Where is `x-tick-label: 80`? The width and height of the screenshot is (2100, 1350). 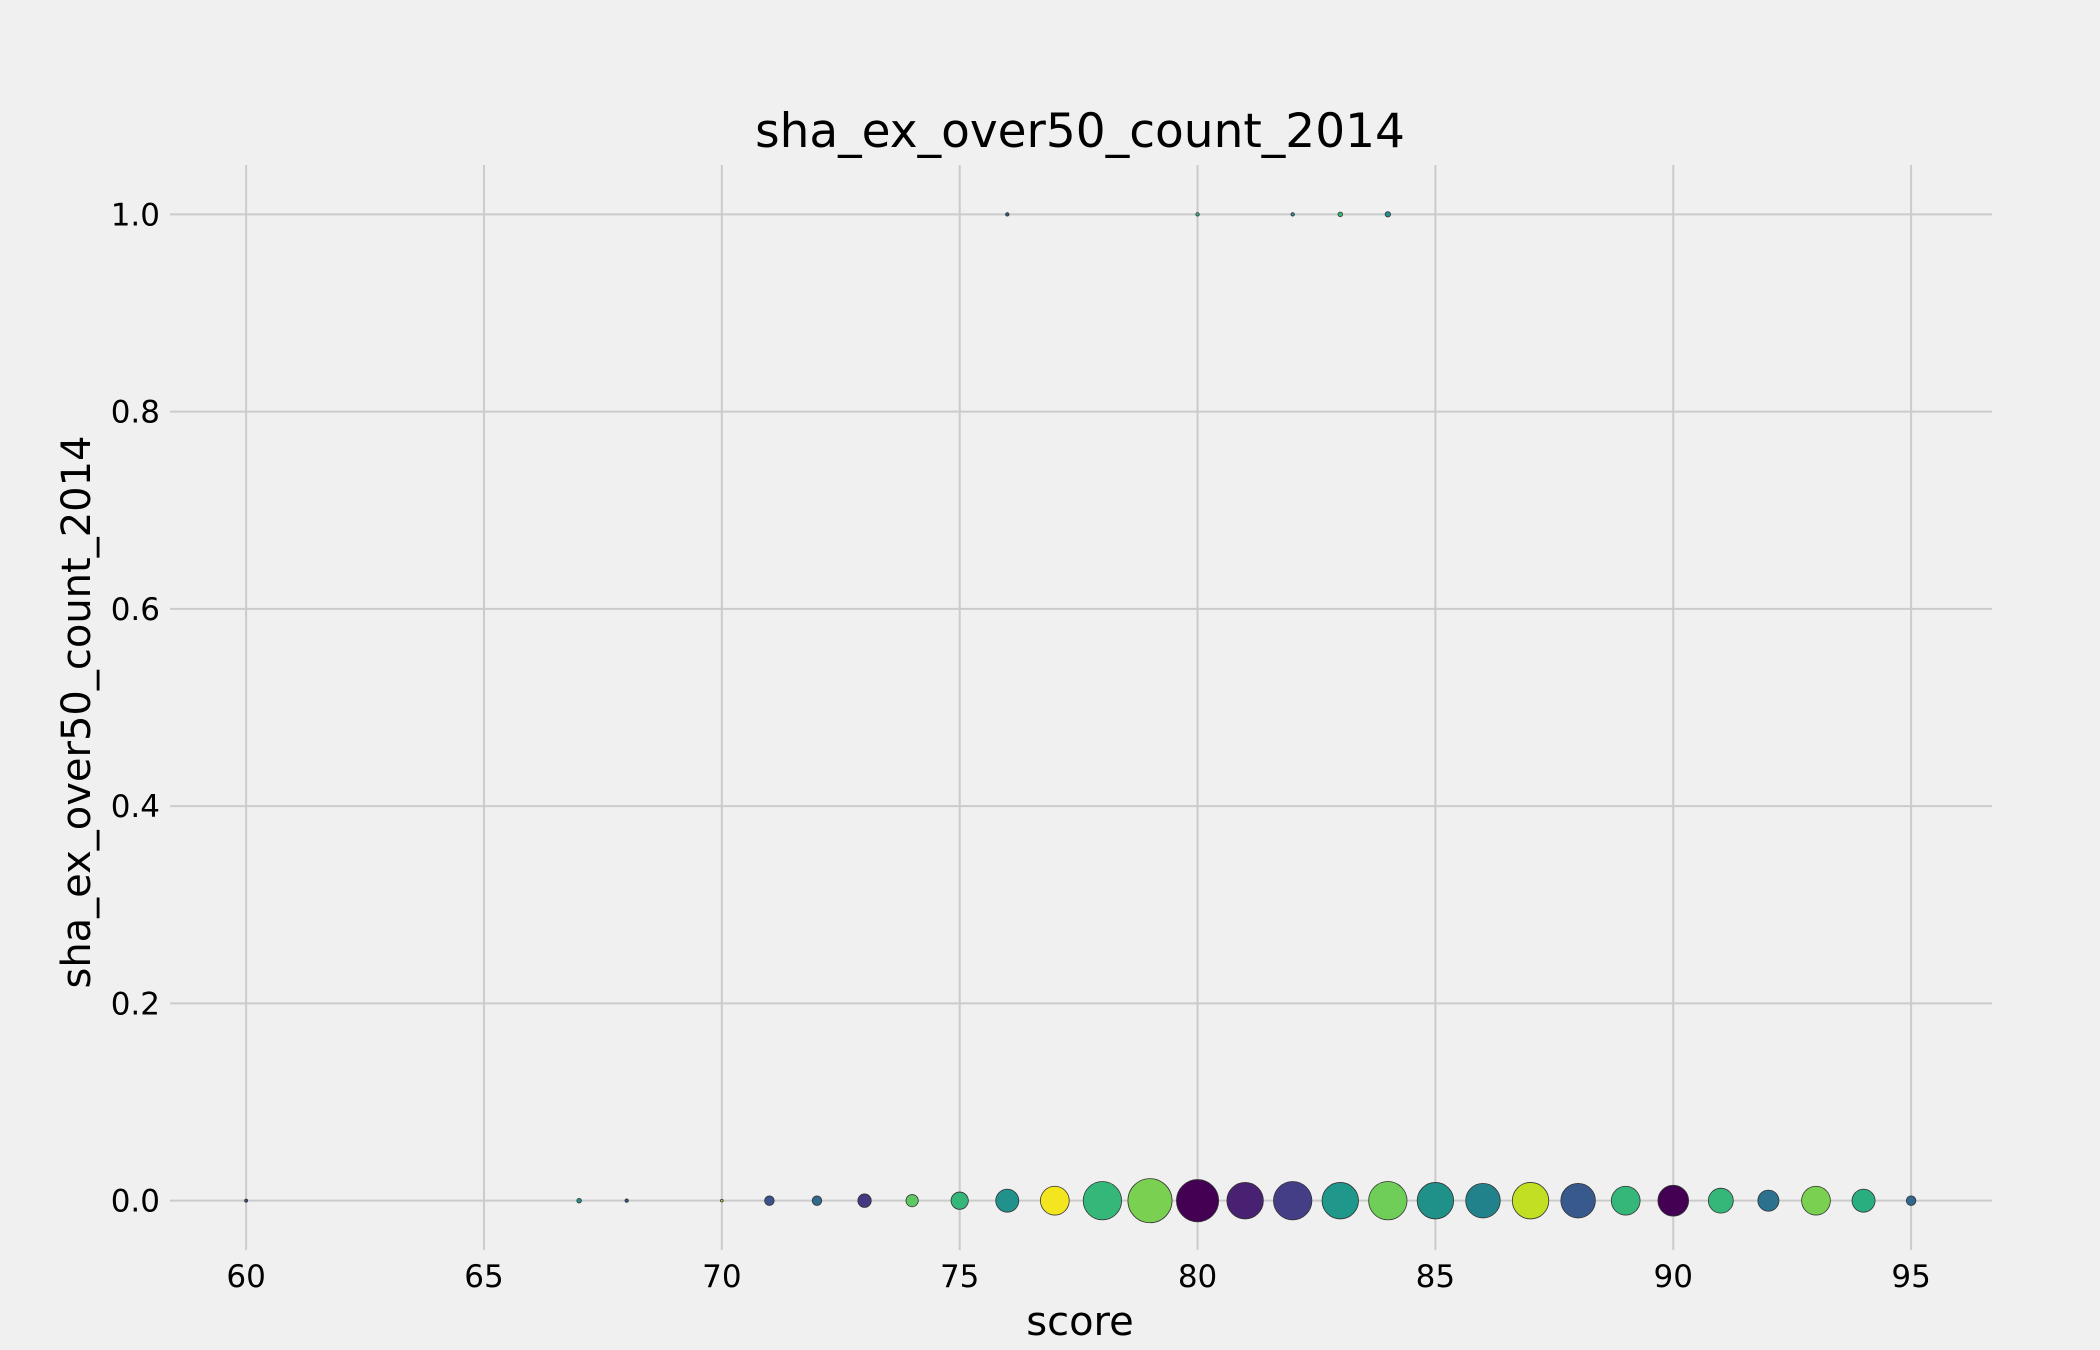
x-tick-label: 80 is located at coordinates (1197, 1277).